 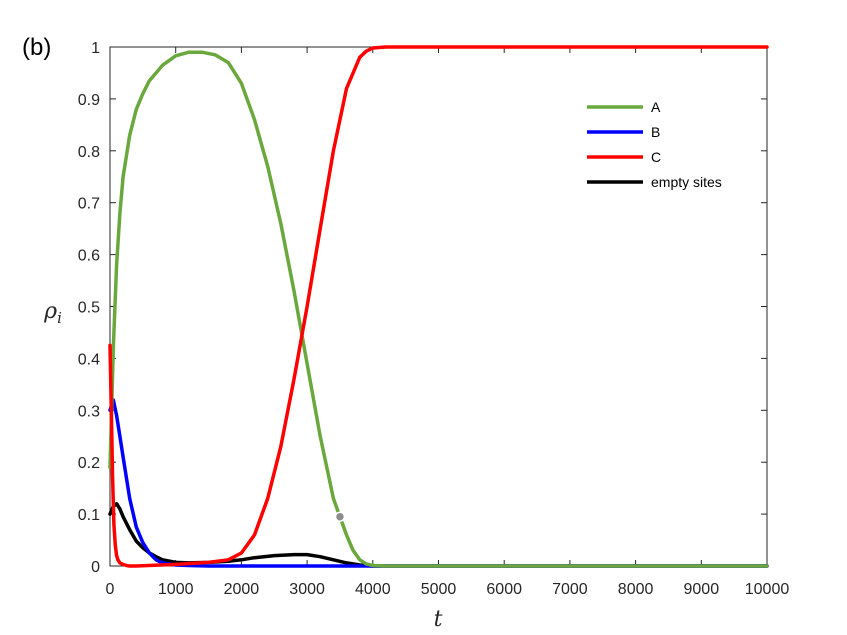 I want to click on x-tick-label: 9000, so click(x=702, y=589).